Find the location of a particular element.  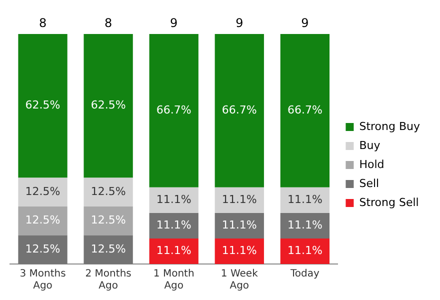

x-tick-label: 2 Months Ago is located at coordinates (108, 280).